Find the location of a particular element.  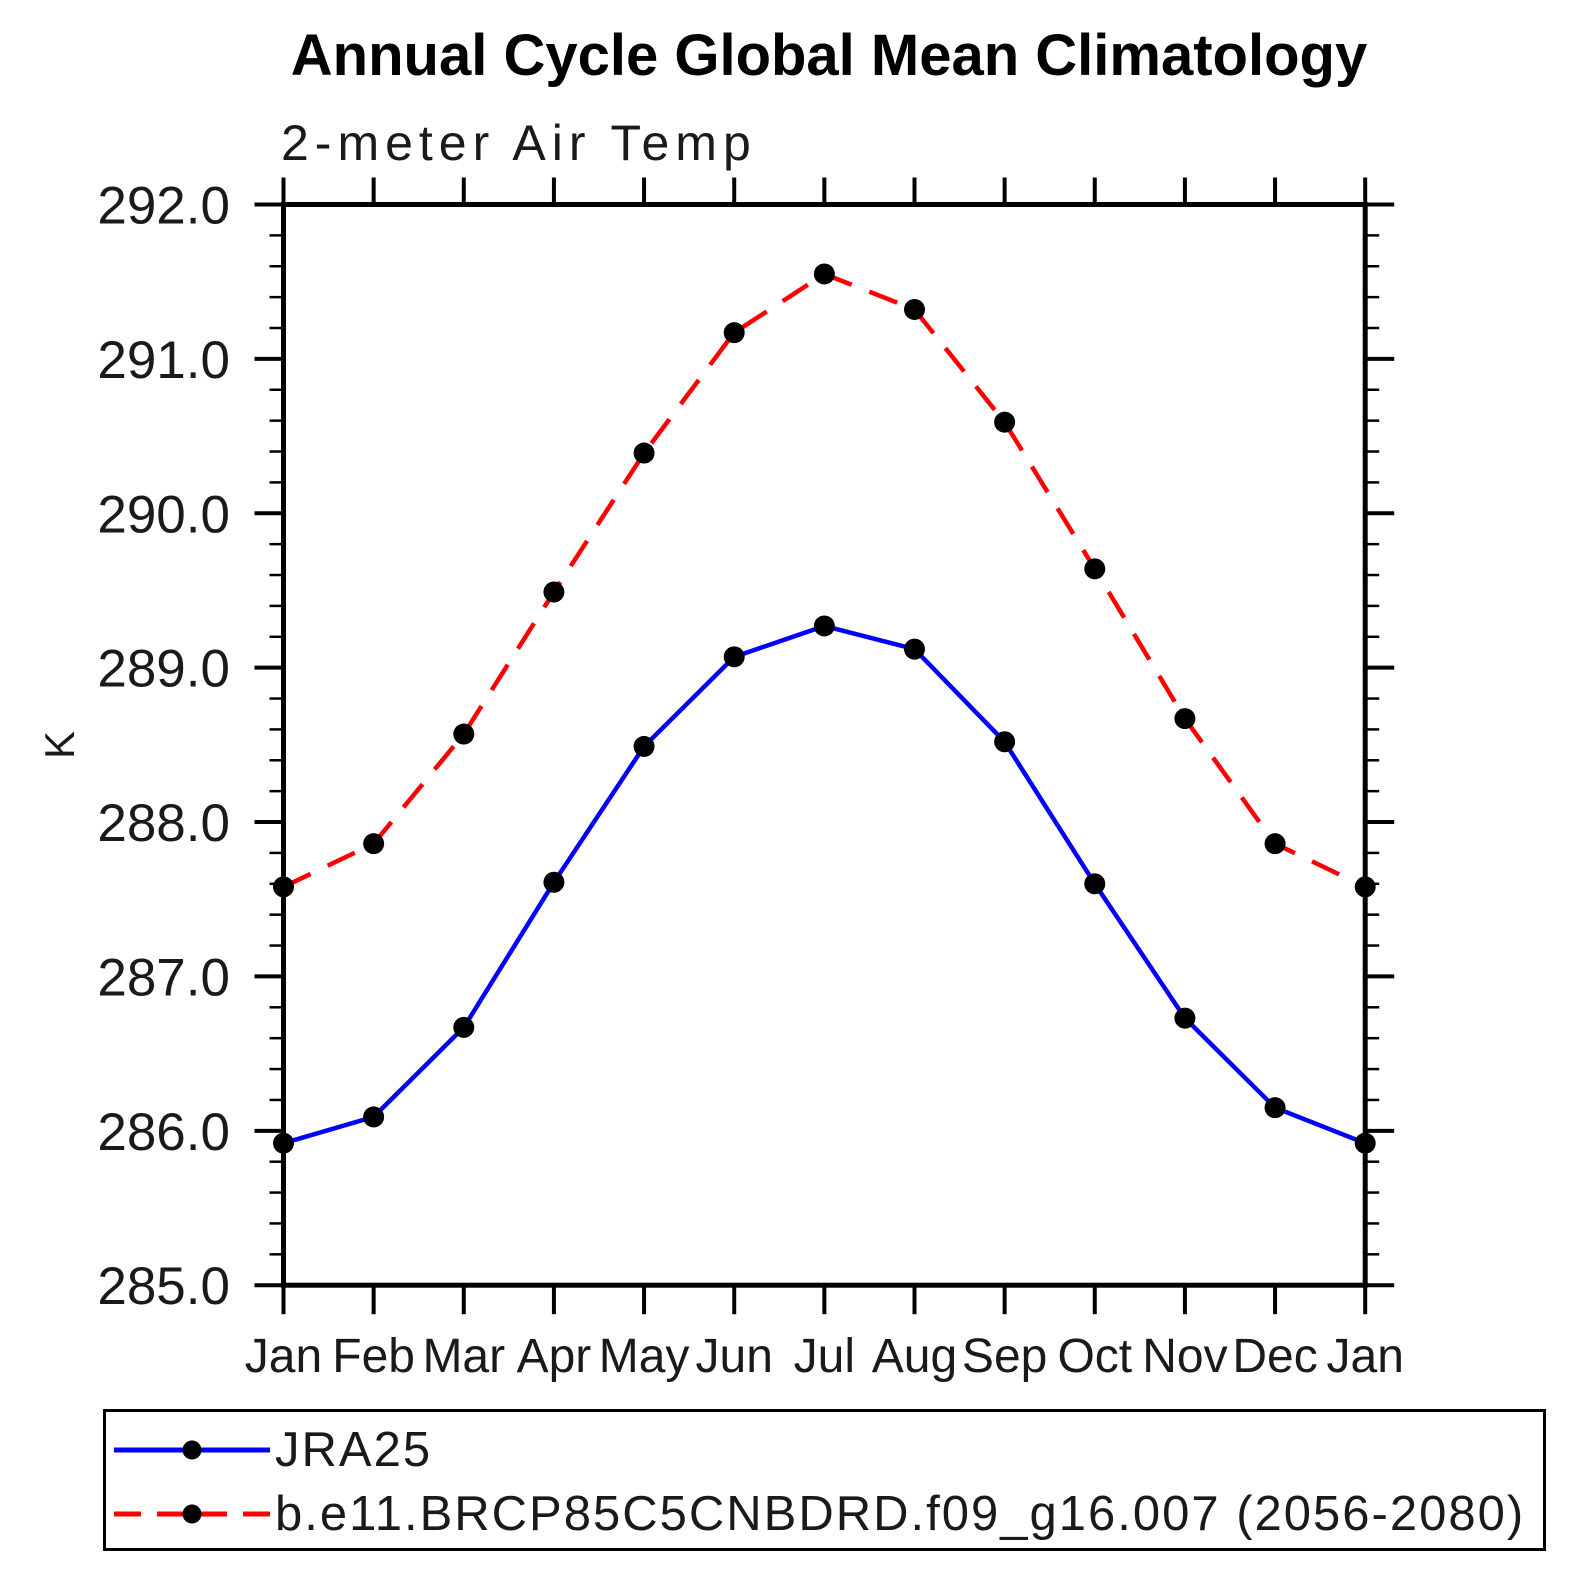

x-tick-label: Sep is located at coordinates (1004, 1356).